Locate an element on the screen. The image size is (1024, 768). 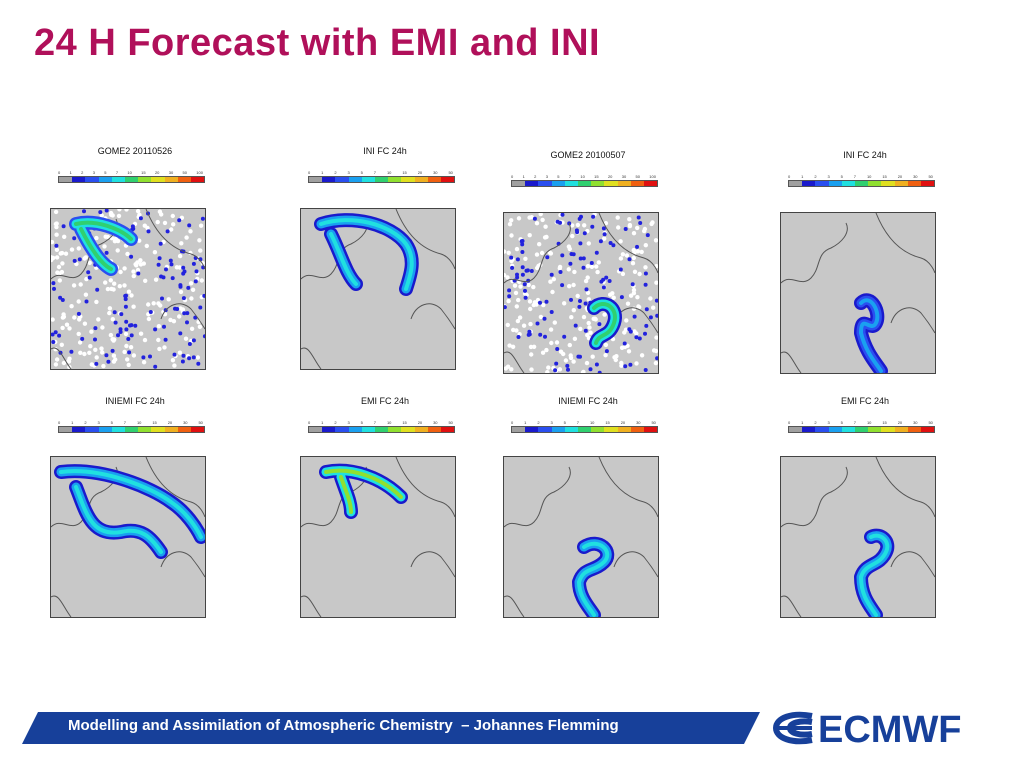
colorbar-ticks: 0 1 2 3 5 7 10 15 20 30 50 is located at coordinates (380, 172).